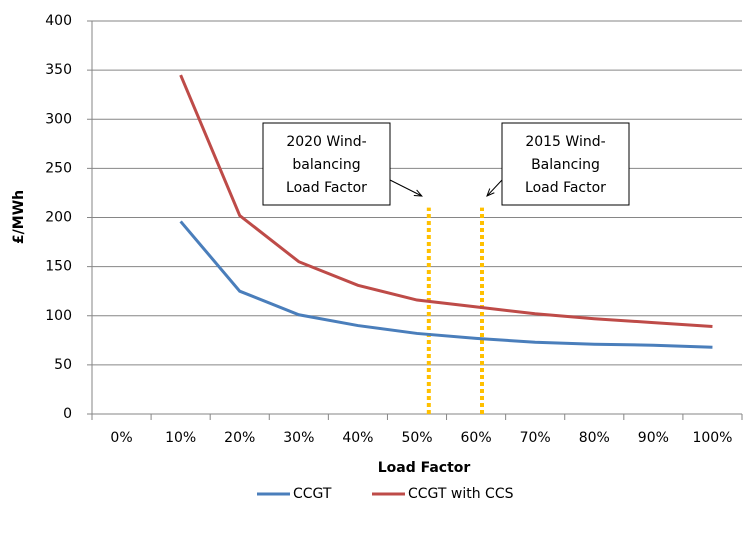  Describe the element at coordinates (594, 438) in the screenshot. I see `x-tick-label: 80%` at that location.